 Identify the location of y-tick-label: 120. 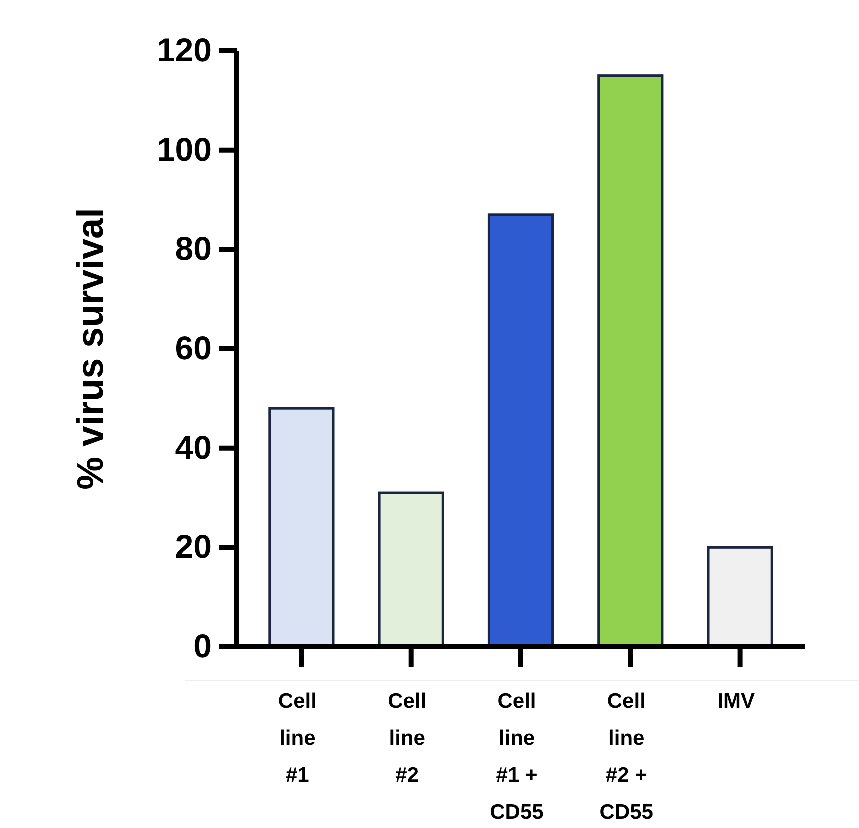
(184, 50).